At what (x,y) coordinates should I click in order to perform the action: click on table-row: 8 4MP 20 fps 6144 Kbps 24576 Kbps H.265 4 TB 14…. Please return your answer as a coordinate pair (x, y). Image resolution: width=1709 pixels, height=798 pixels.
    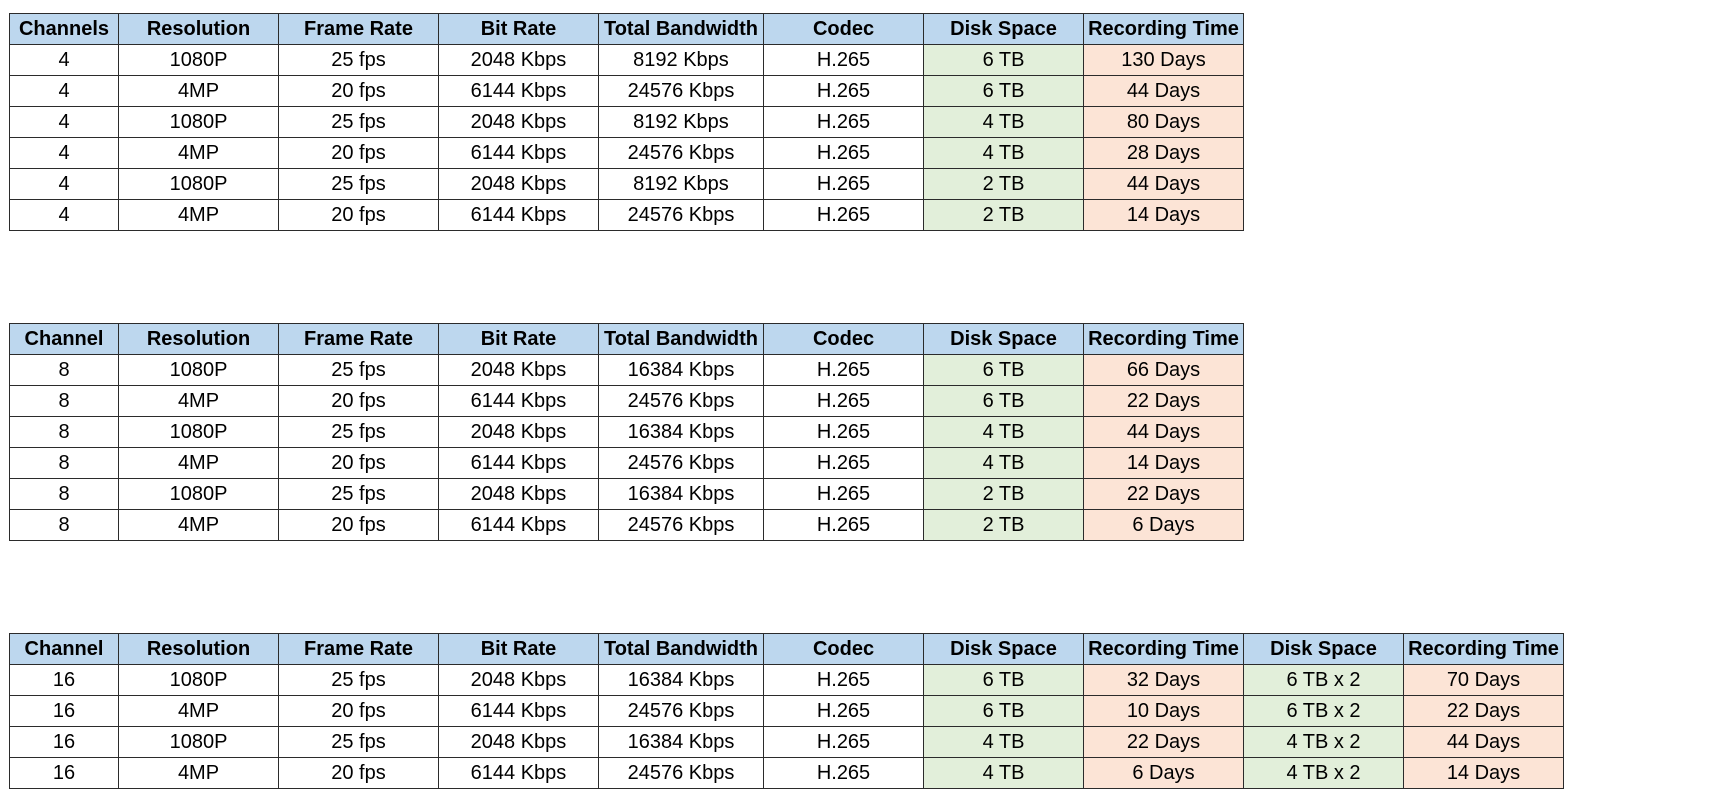
    Looking at the image, I should click on (626, 463).